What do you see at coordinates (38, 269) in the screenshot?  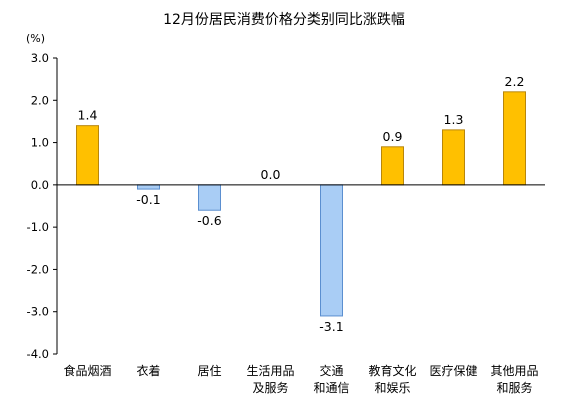 I see `y-tick-label: -2.0` at bounding box center [38, 269].